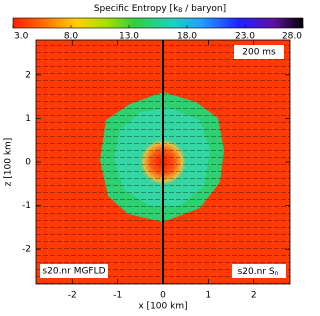 The height and width of the screenshot is (316, 320). I want to click on time-box, so click(259, 52).